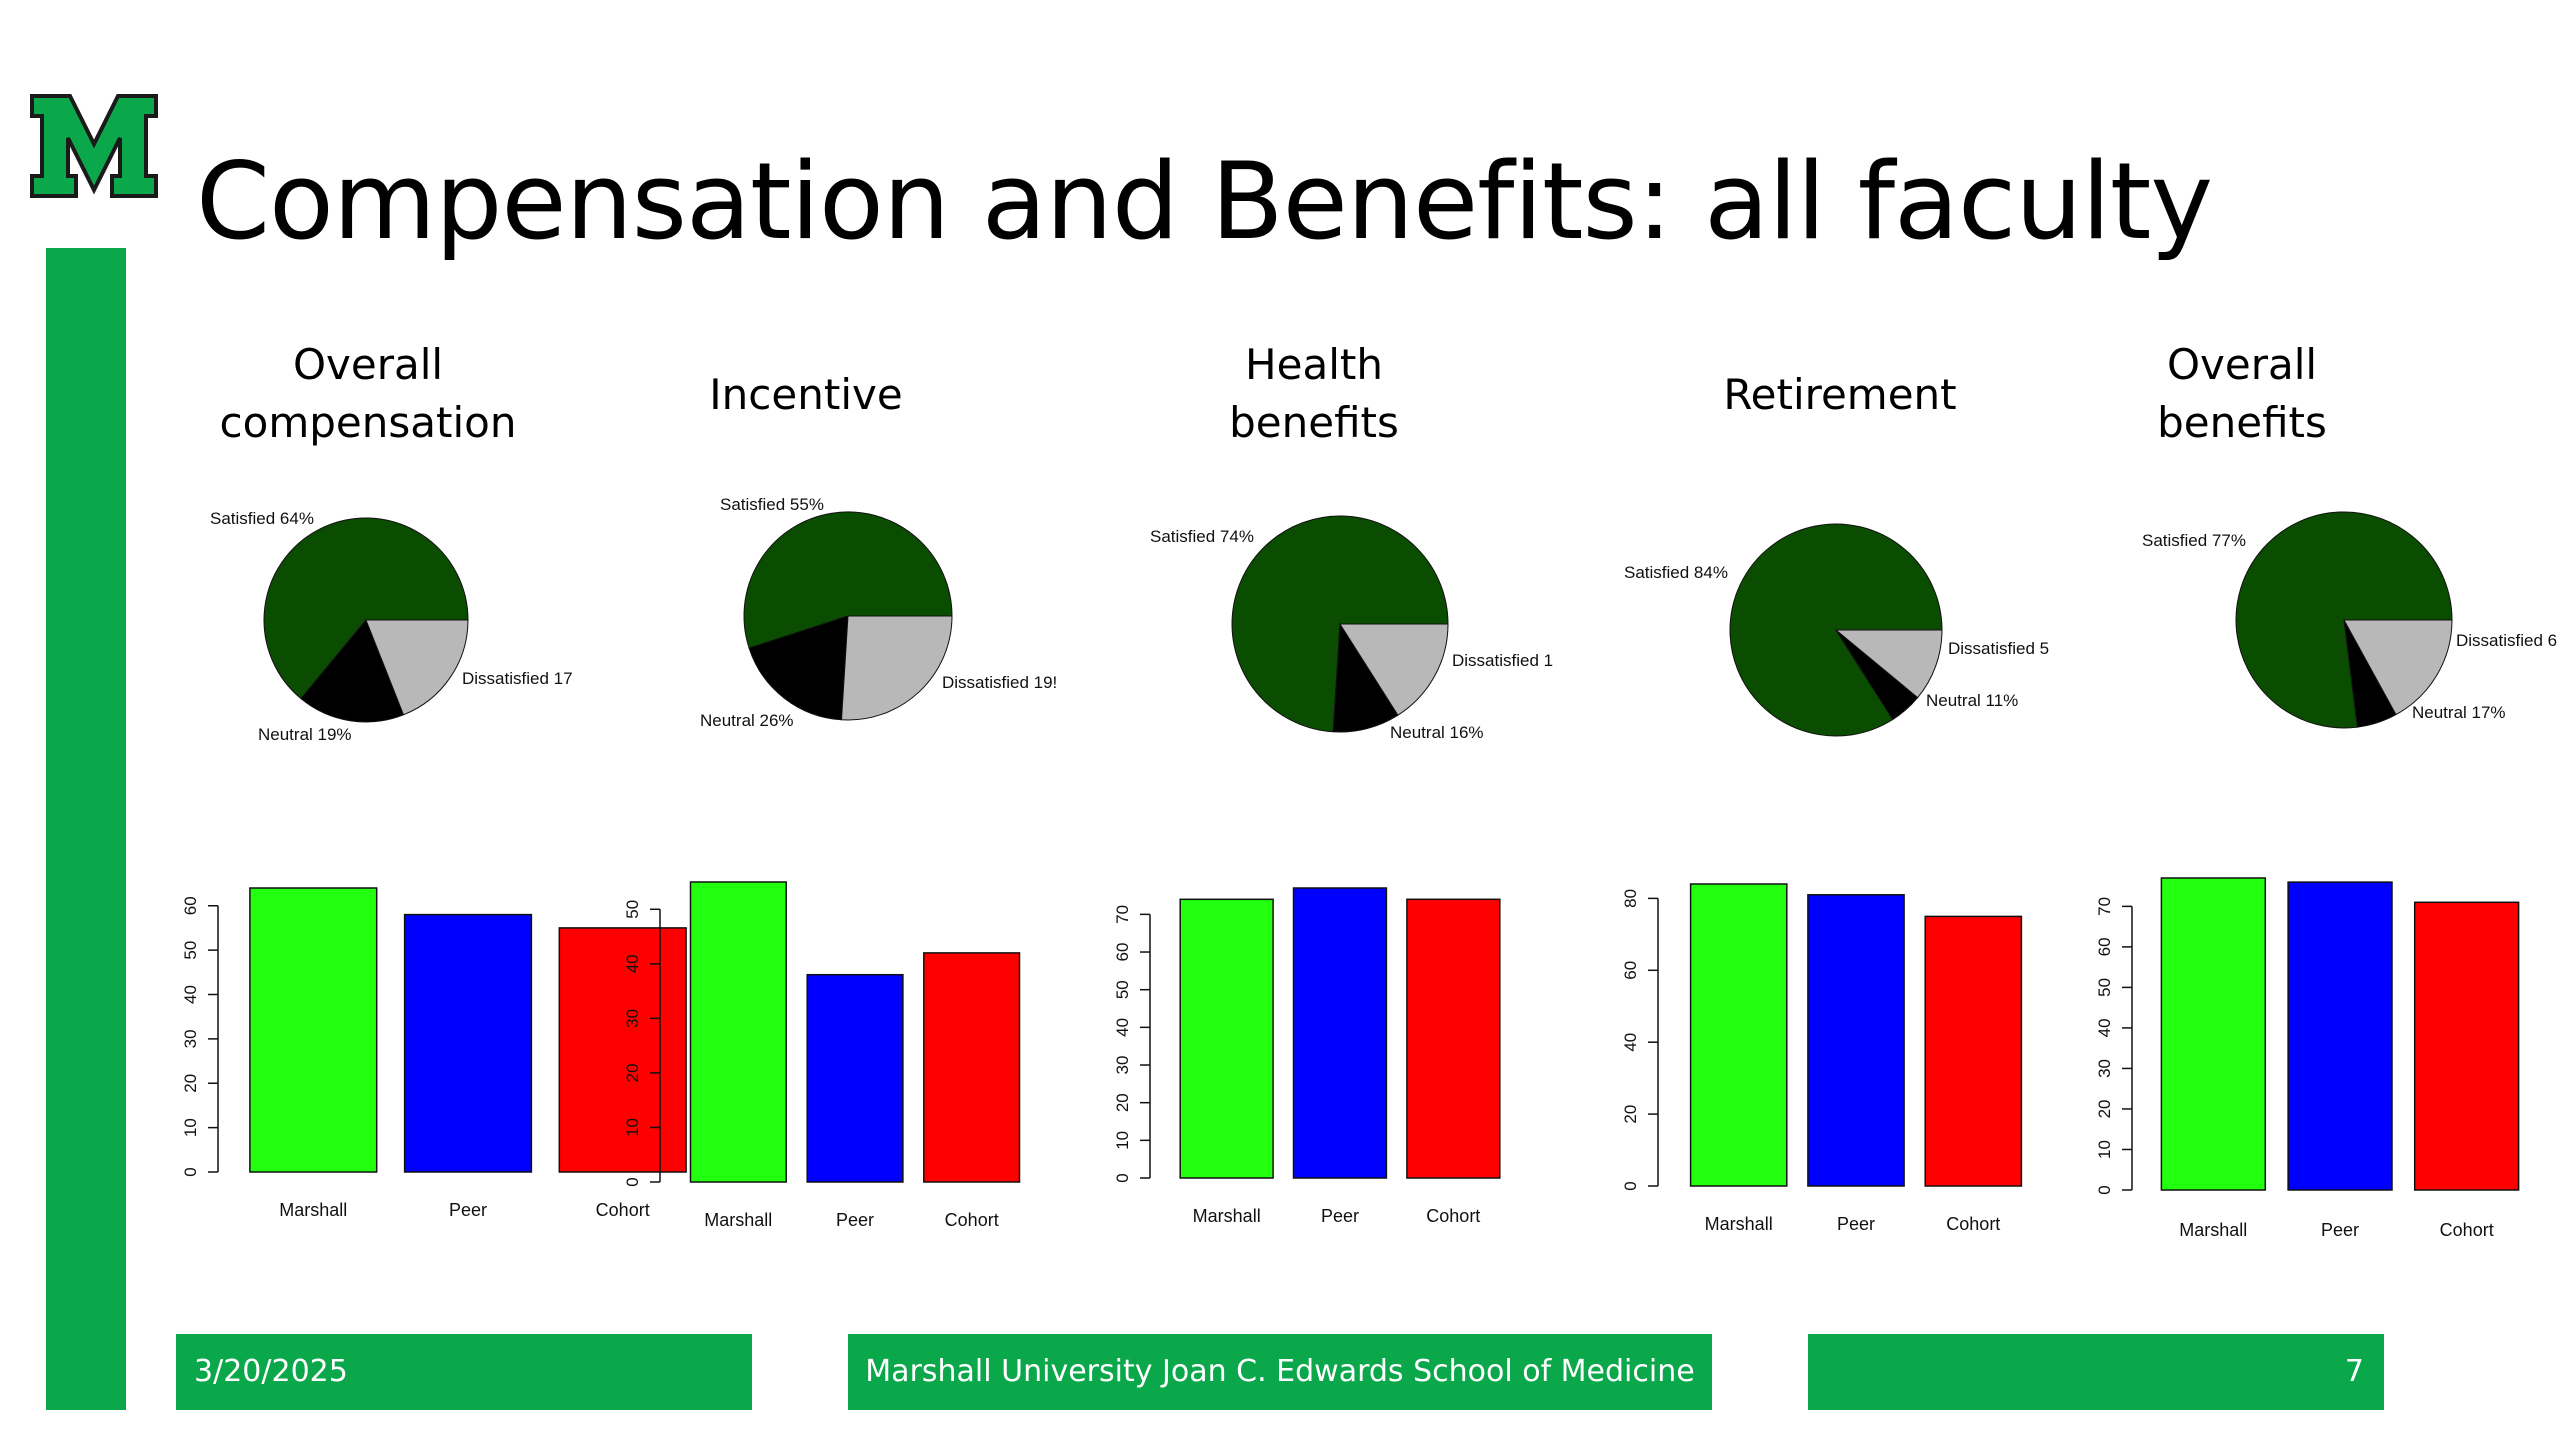 The height and width of the screenshot is (1440, 2560). I want to click on chart-2-y-tick-label: 10, so click(632, 1127).